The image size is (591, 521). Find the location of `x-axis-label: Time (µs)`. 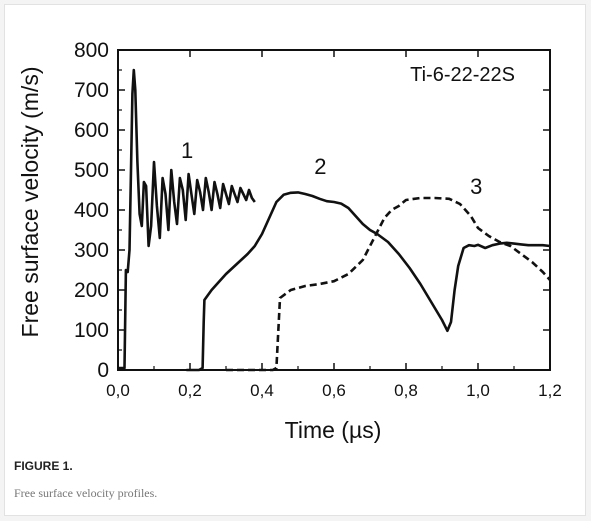

x-axis-label: Time (µs) is located at coordinates (333, 430).